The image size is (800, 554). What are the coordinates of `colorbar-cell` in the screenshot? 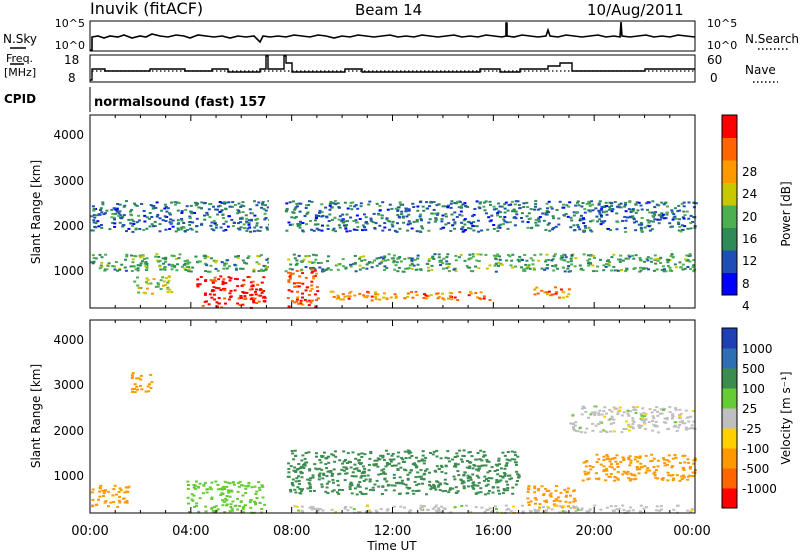 It's located at (729, 418).